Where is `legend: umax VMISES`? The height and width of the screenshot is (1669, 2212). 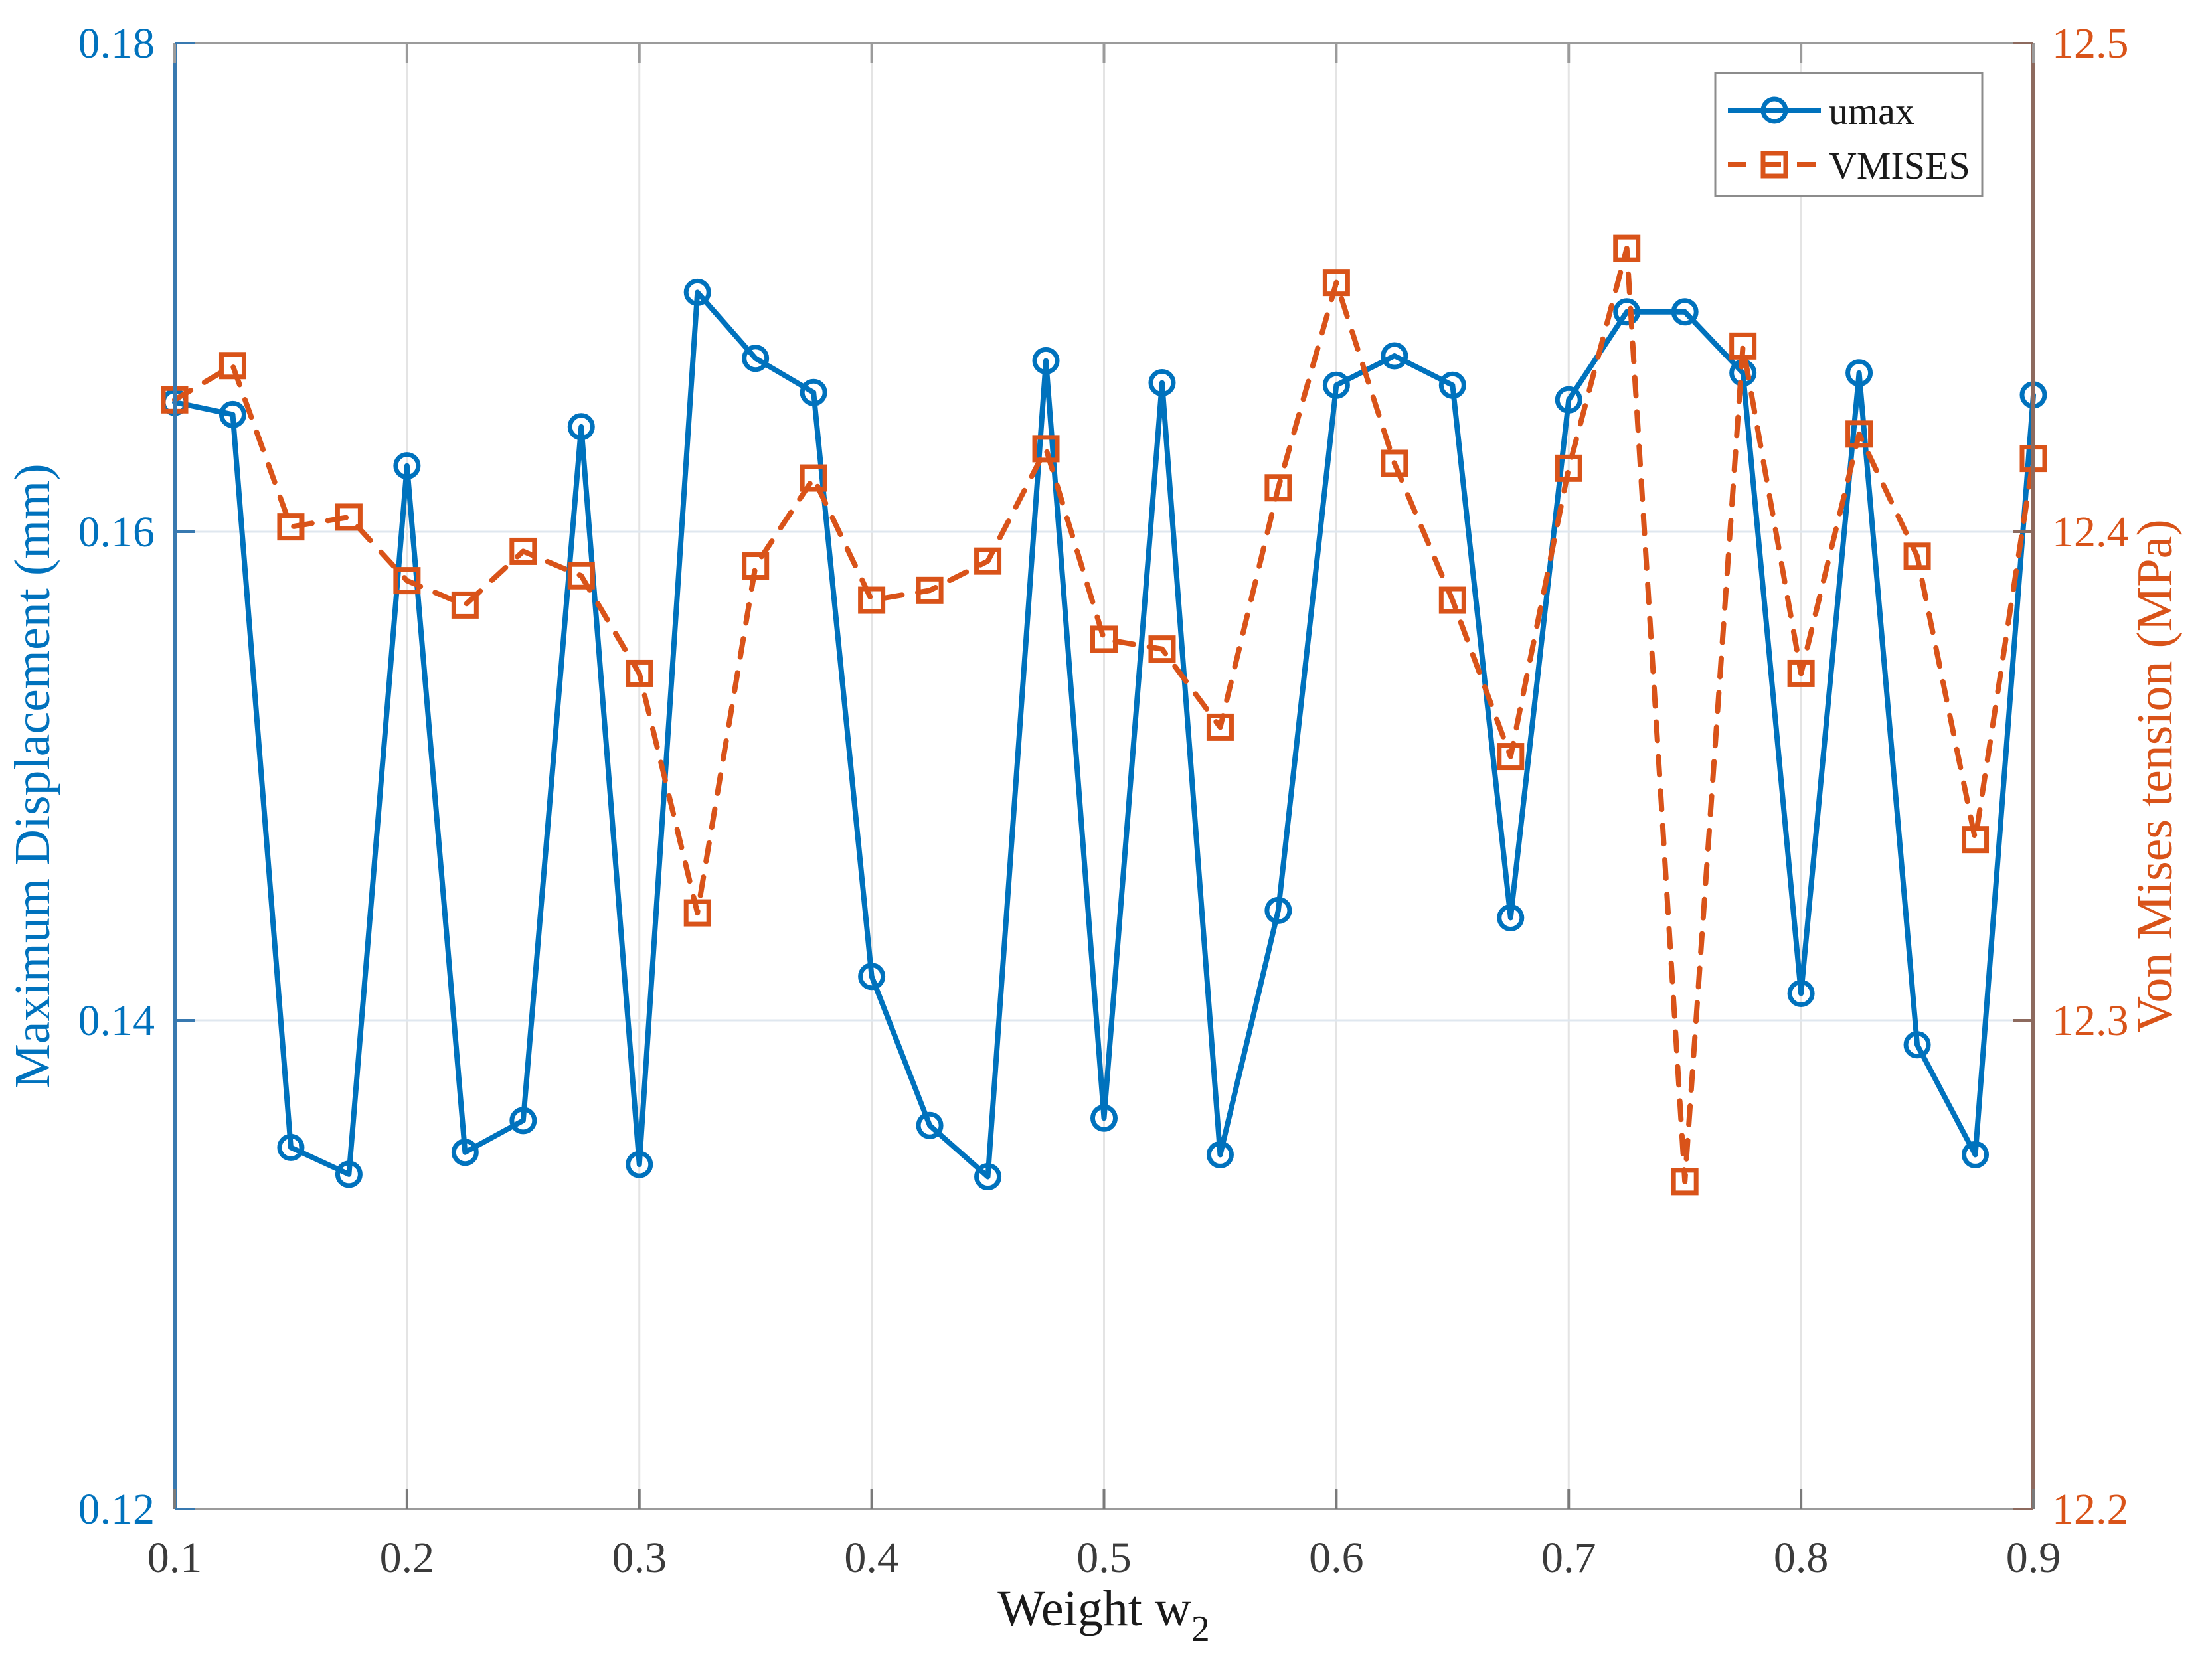 legend: umax VMISES is located at coordinates (1849, 134).